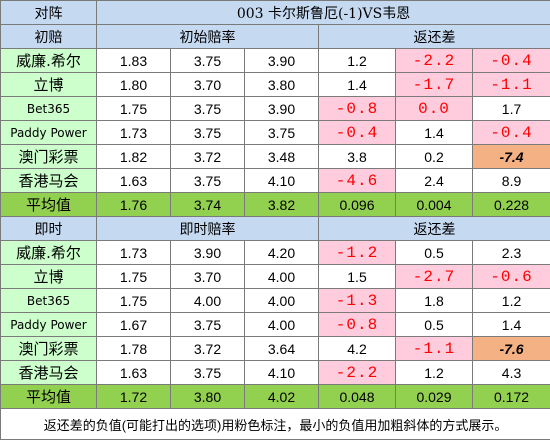  What do you see at coordinates (357, 397) in the screenshot?
I see `average-return-value: 0.048` at bounding box center [357, 397].